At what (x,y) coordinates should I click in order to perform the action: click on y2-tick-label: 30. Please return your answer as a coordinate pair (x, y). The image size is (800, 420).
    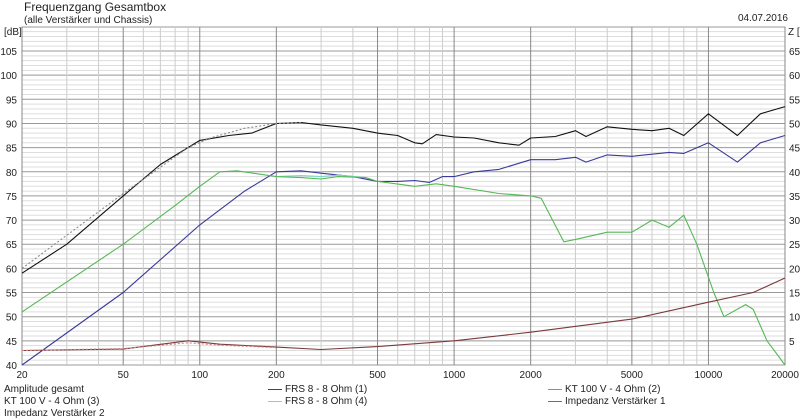
    Looking at the image, I should click on (794, 221).